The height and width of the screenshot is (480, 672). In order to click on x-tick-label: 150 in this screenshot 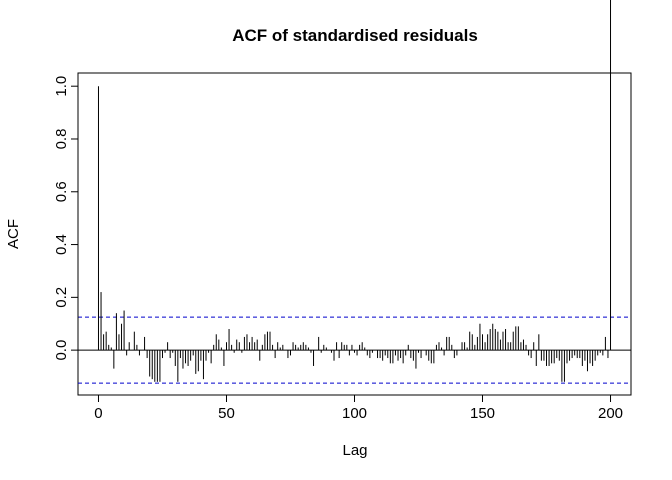, I will do `click(482, 413)`.